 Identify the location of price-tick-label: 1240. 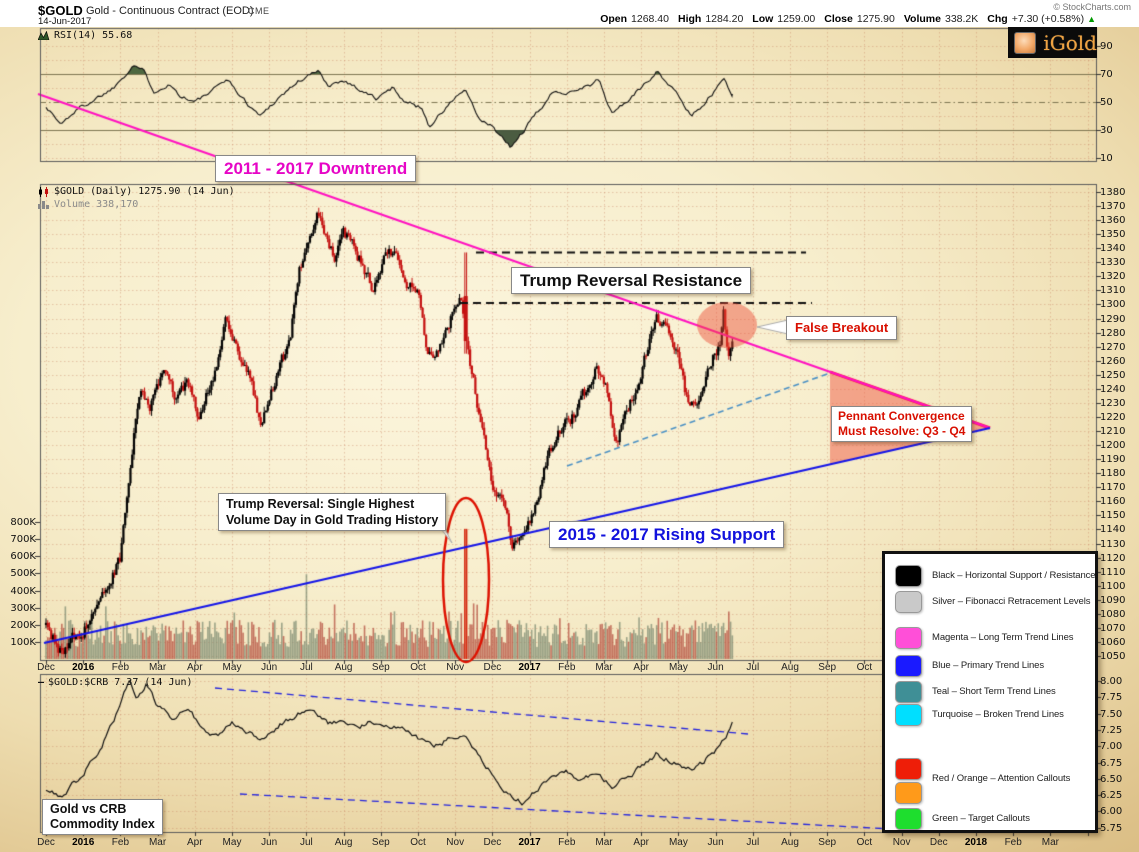
(1113, 389).